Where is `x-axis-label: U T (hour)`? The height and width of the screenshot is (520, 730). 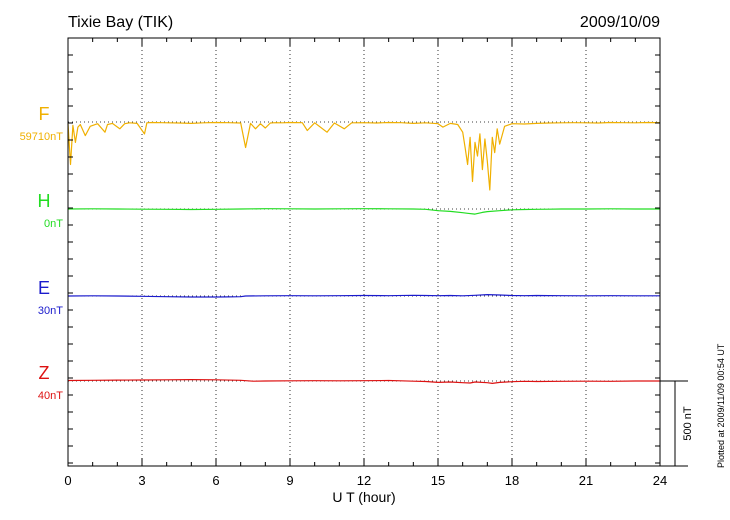
x-axis-label: U T (hour) is located at coordinates (363, 497).